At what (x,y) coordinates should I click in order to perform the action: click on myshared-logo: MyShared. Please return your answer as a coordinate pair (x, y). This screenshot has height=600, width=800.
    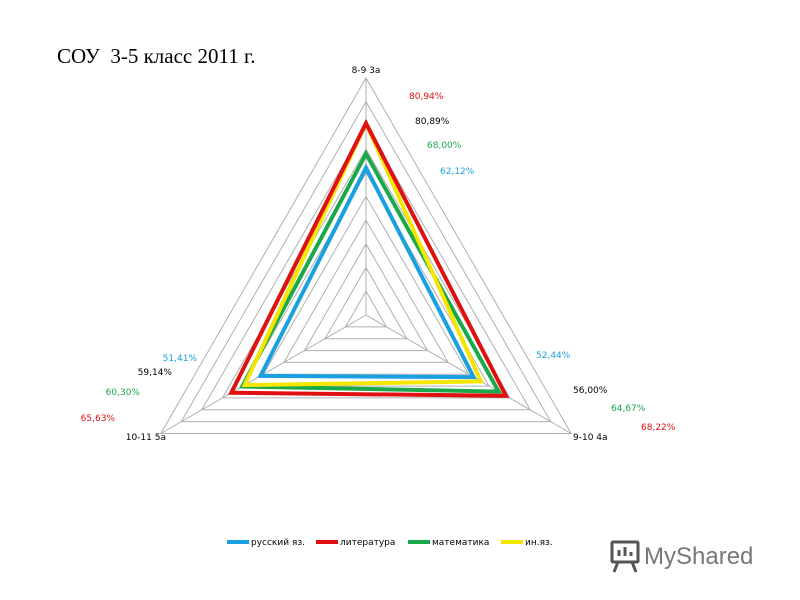
    Looking at the image, I should click on (688, 556).